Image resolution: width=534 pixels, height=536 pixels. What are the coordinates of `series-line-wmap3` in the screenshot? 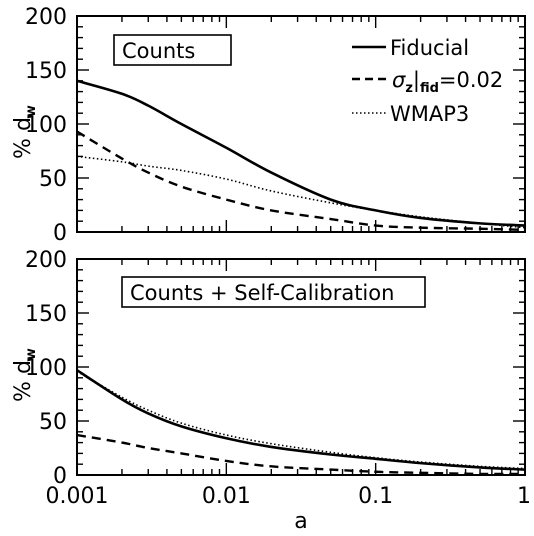 It's located at (301, 192).